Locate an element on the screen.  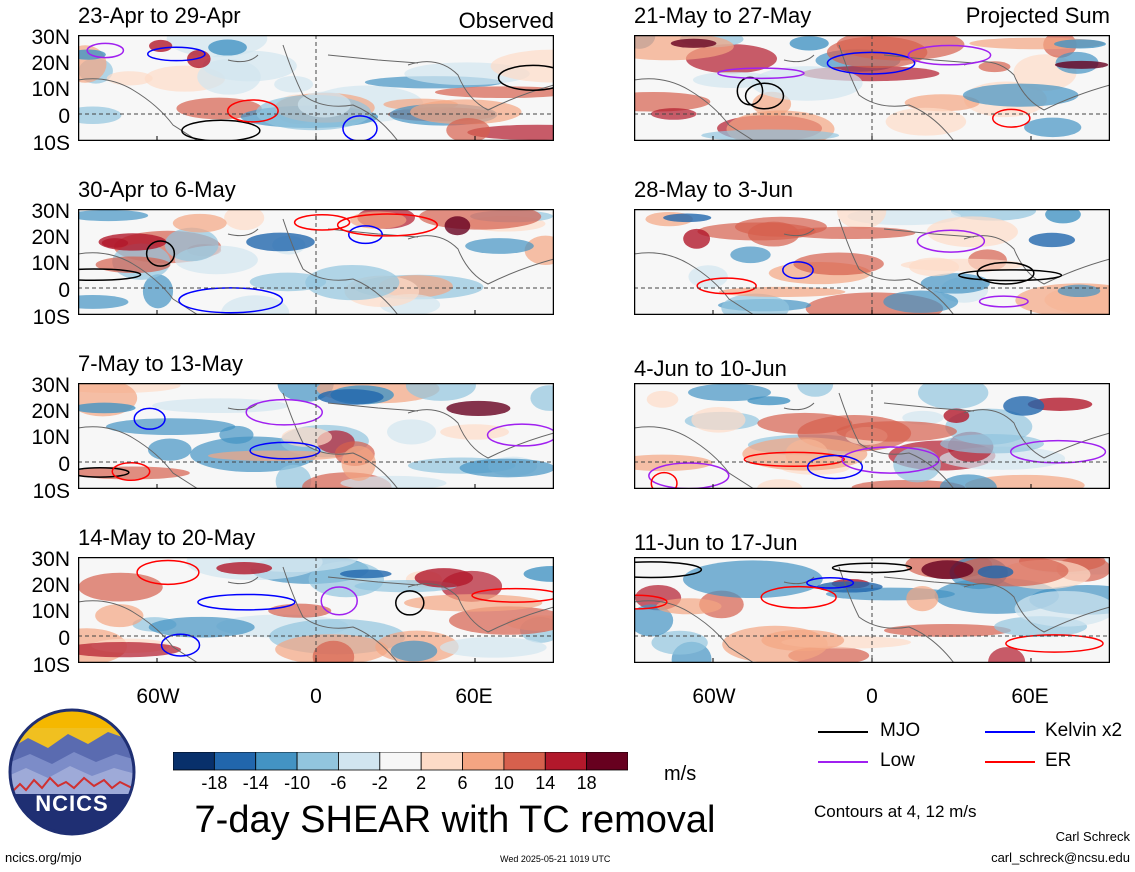
colorbar-units: m/s is located at coordinates (680, 774).